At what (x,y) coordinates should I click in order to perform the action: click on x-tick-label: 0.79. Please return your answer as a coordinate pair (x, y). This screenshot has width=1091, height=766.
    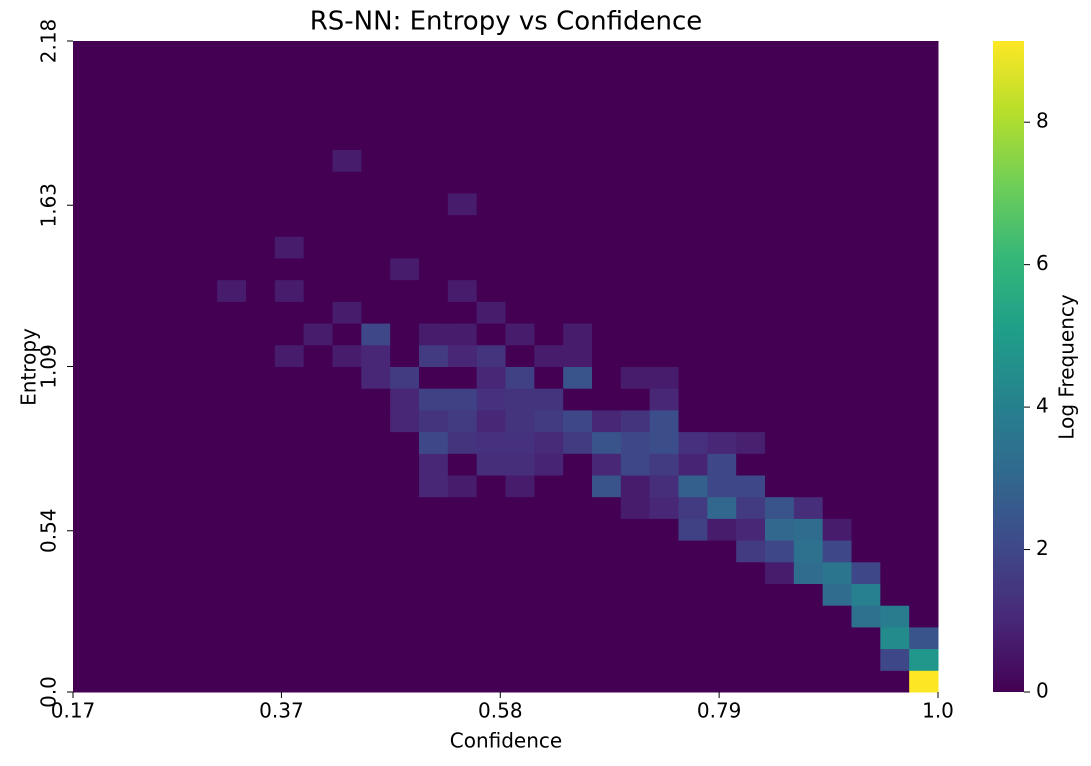
    Looking at the image, I should click on (719, 711).